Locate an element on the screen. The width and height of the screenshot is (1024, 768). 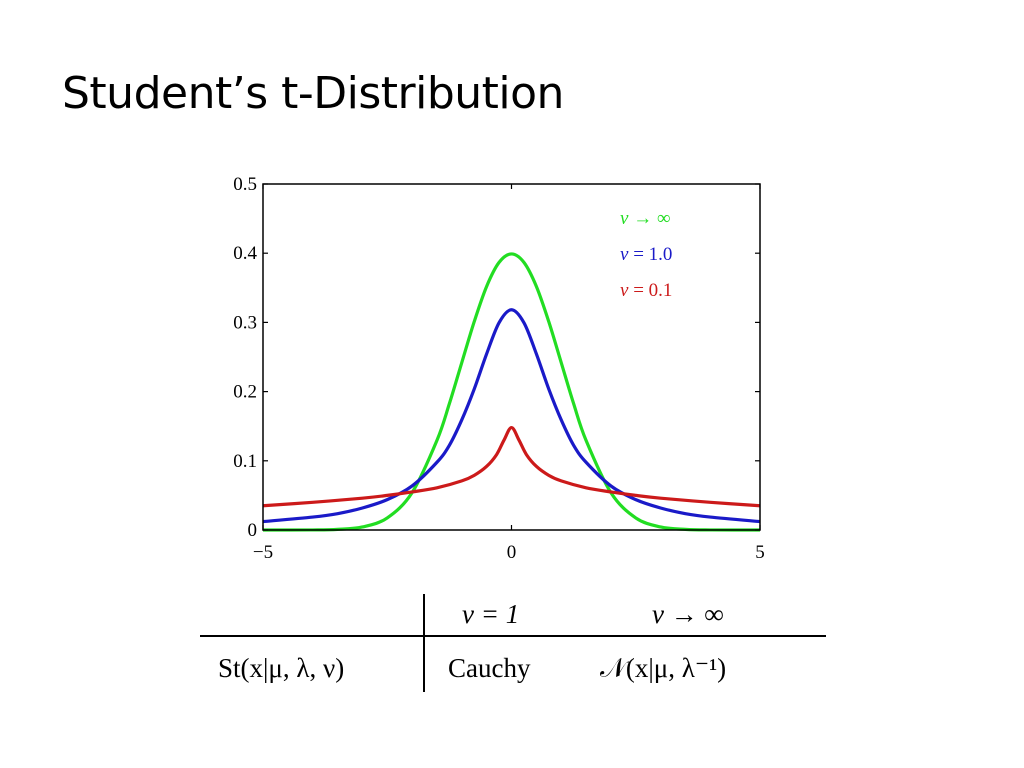
y-tick-label-3: 0.3 is located at coordinates (245, 322).